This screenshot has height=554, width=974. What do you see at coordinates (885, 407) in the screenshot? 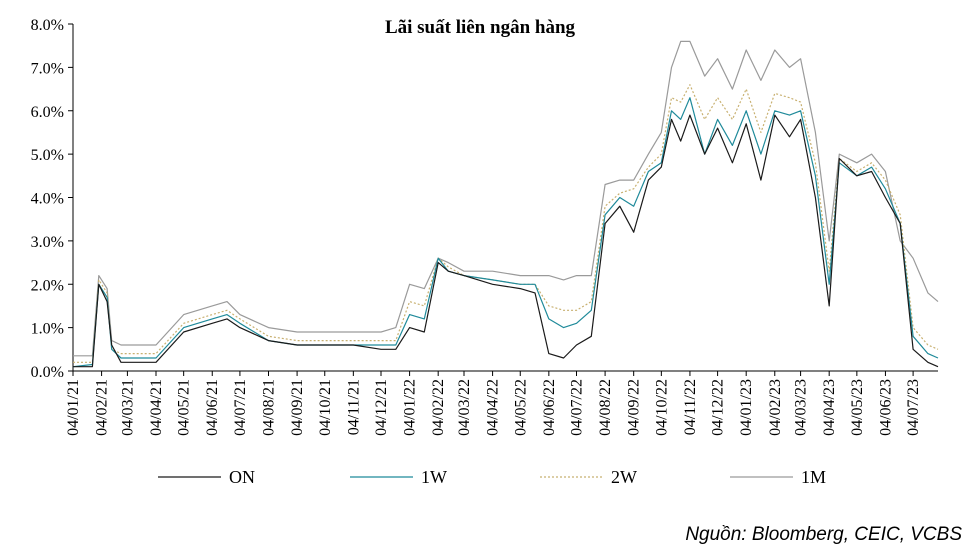
I see `x-tick-label: 04/06/23` at bounding box center [885, 407].